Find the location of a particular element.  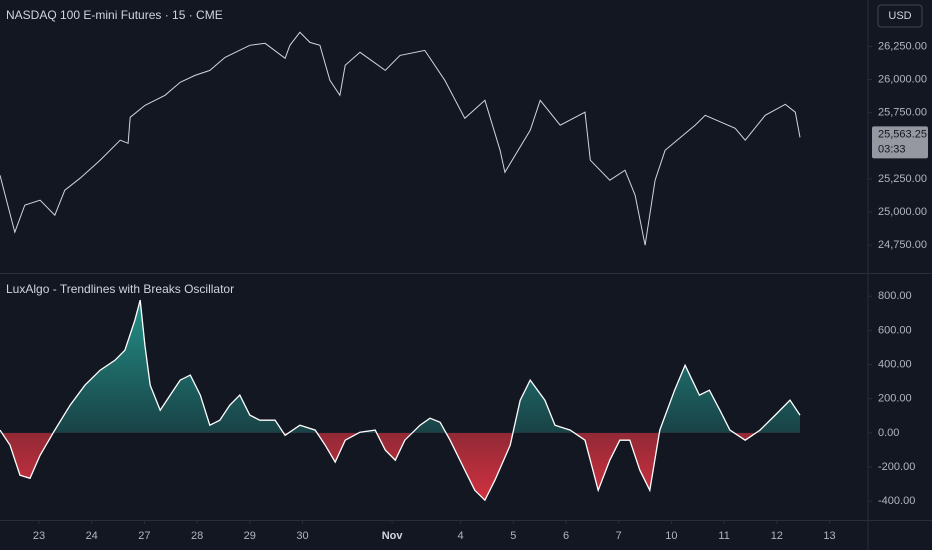

x-tick-label: 7 is located at coordinates (619, 536).